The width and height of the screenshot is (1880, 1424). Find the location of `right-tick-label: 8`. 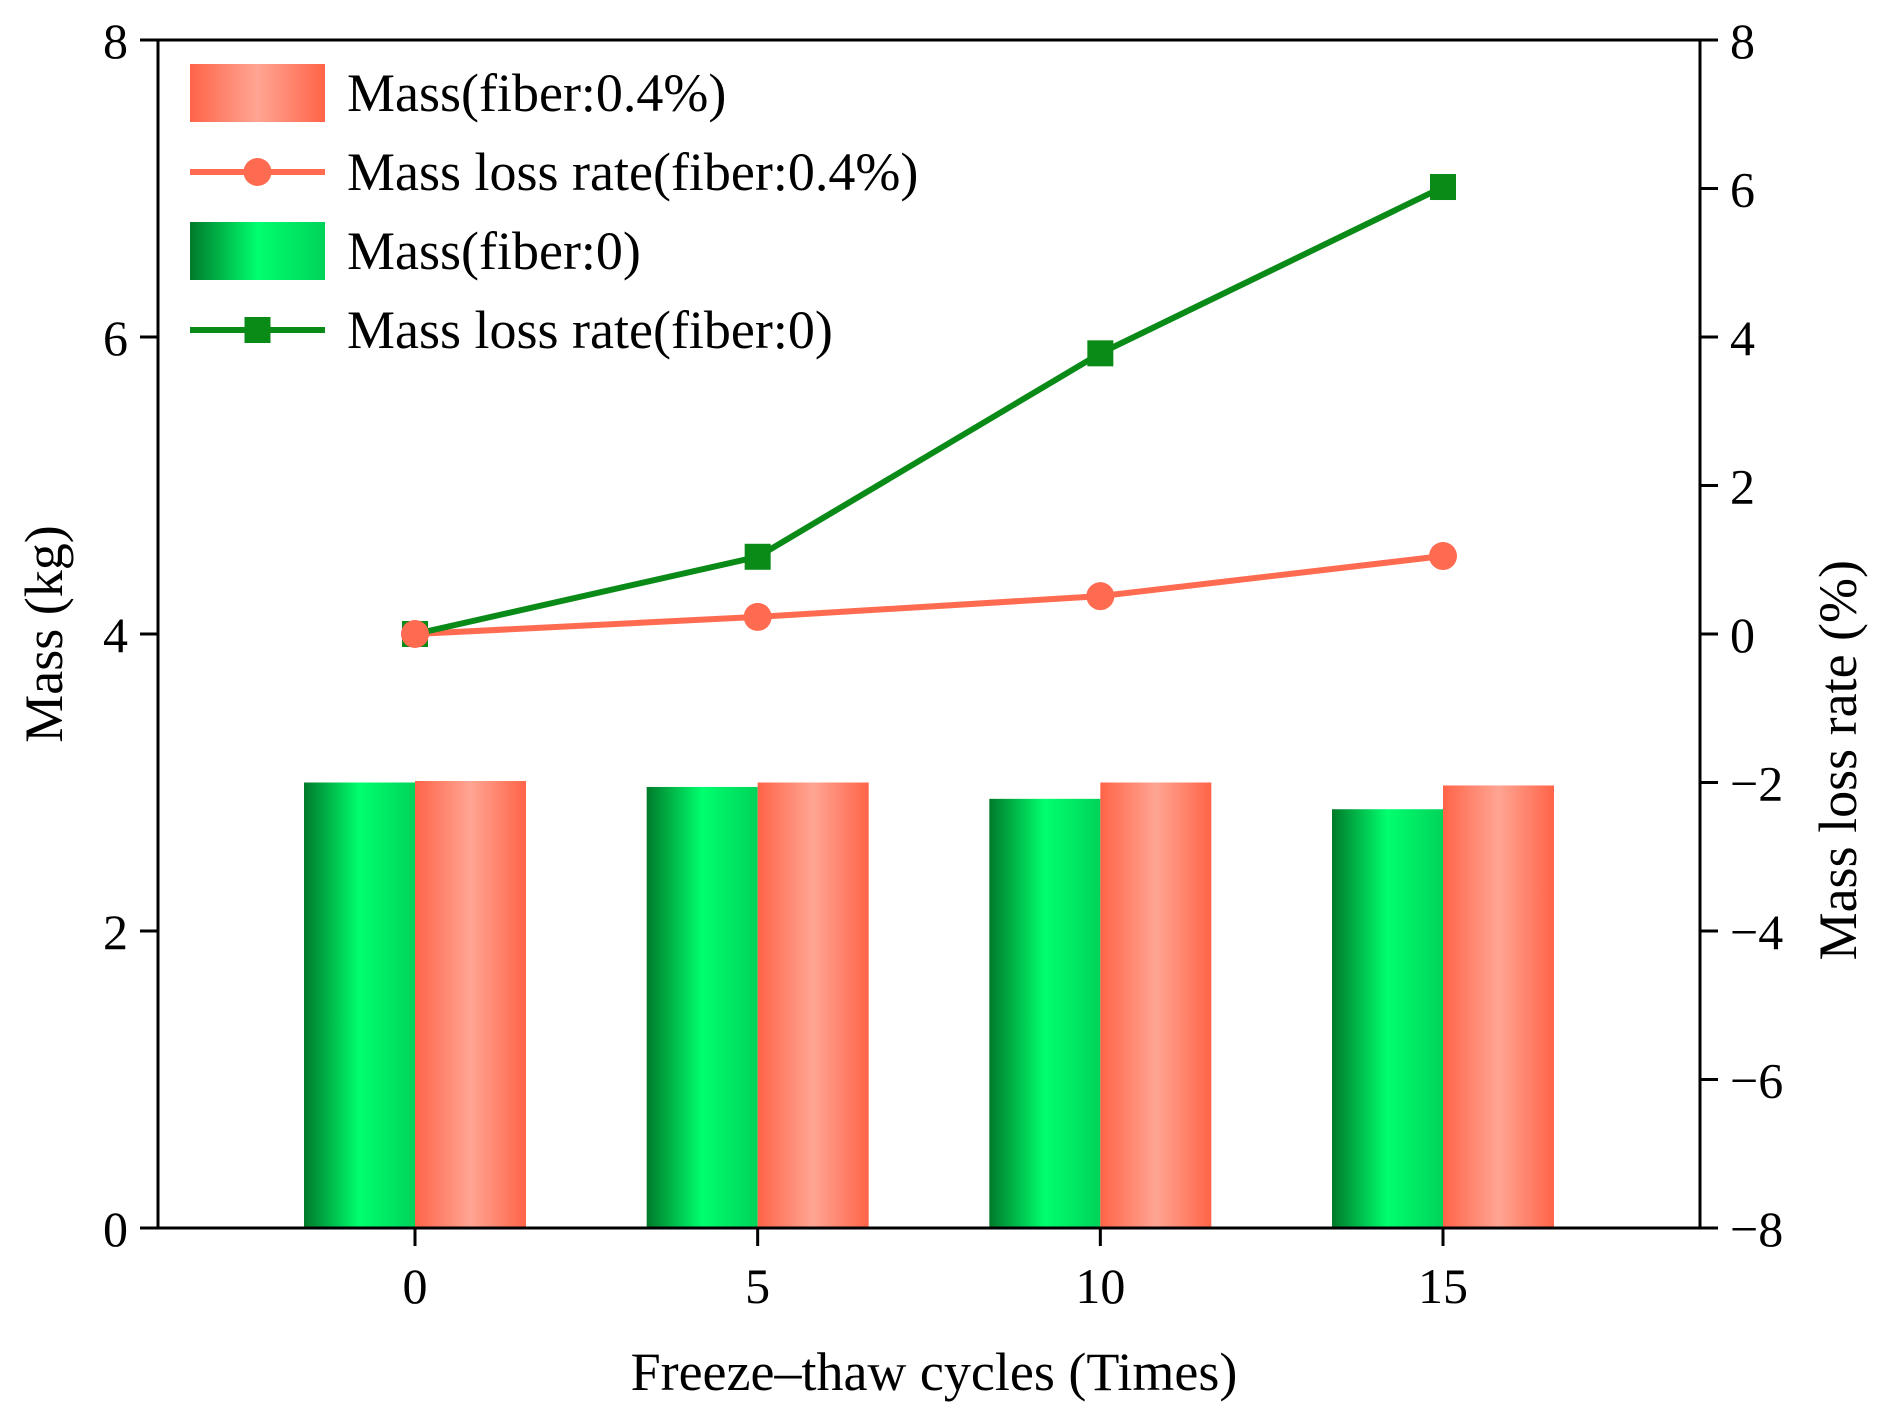

right-tick-label: 8 is located at coordinates (1742, 41).